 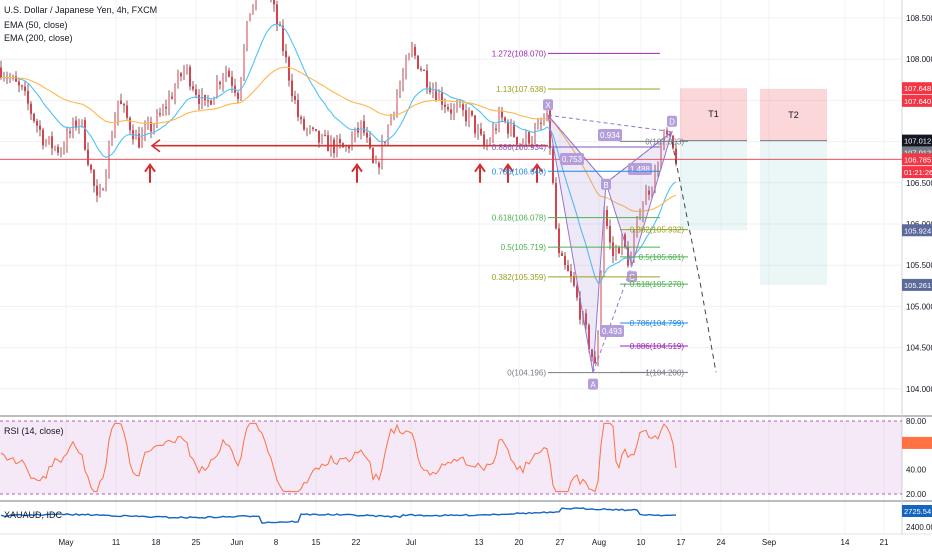 I want to click on harmonic-point-X-box, so click(x=548, y=105).